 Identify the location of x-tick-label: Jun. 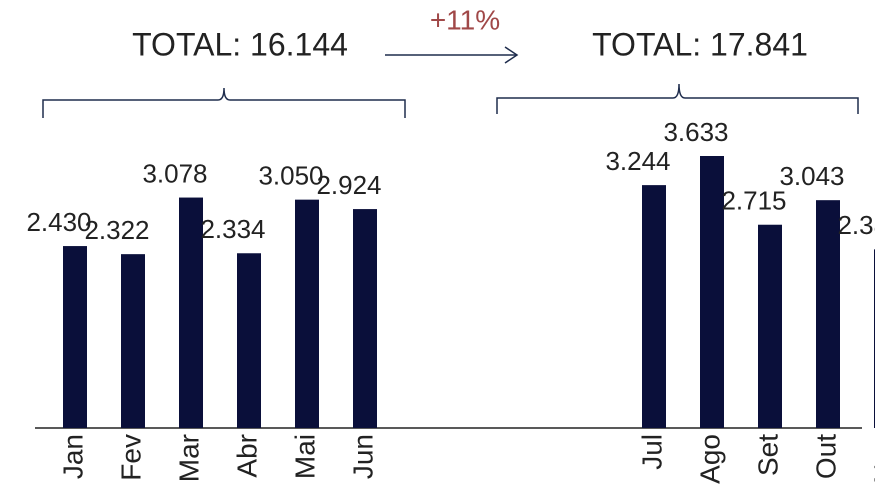
(362, 456).